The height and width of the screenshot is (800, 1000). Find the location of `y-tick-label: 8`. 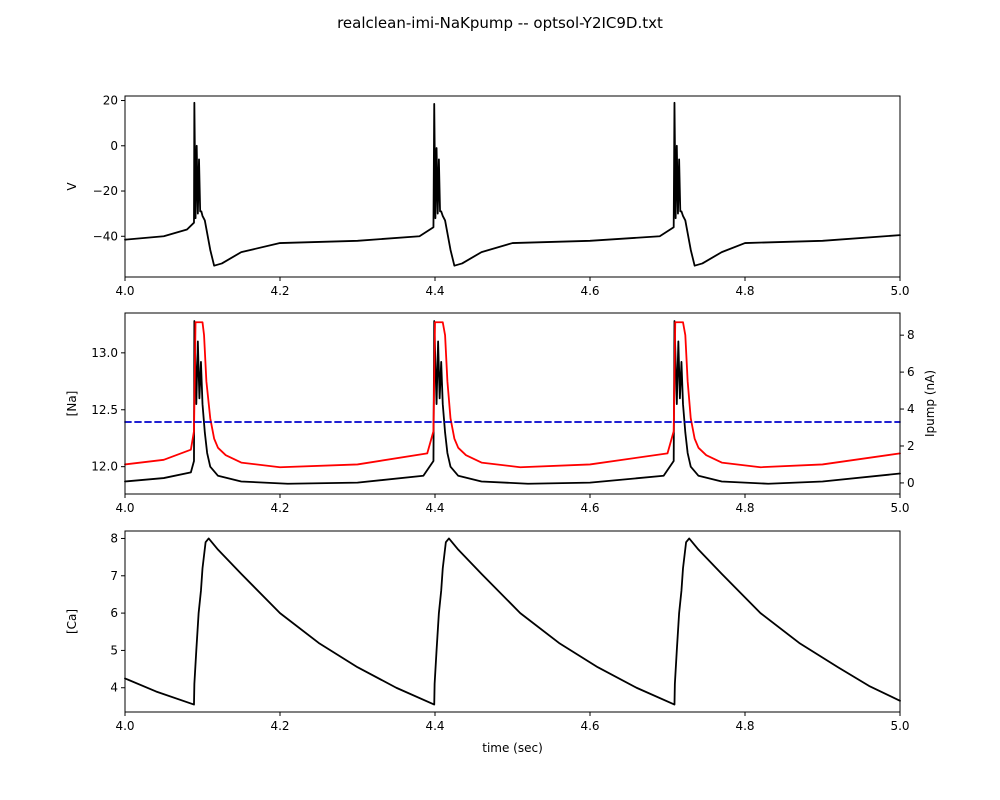

y-tick-label: 8 is located at coordinates (114, 538).